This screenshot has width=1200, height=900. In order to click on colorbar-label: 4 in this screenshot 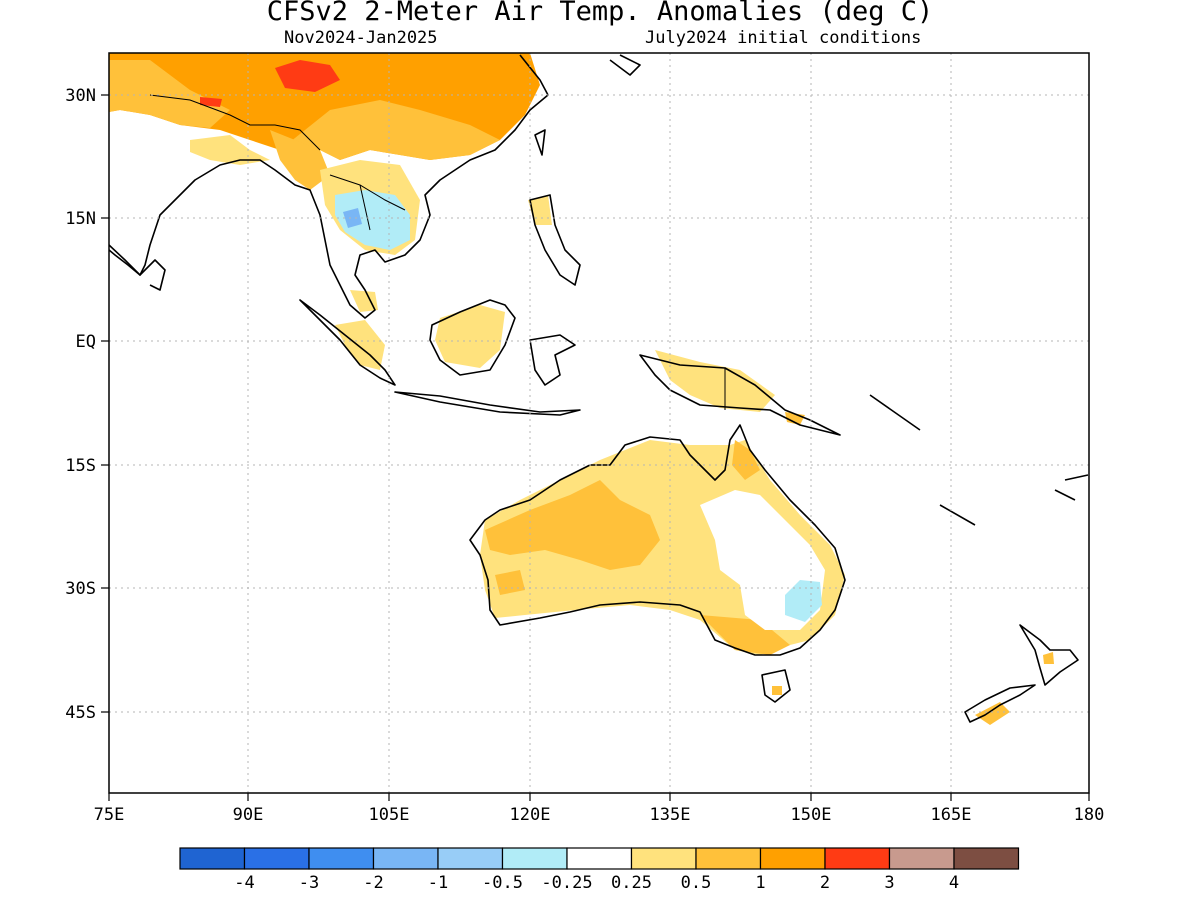, I will do `click(954, 883)`.